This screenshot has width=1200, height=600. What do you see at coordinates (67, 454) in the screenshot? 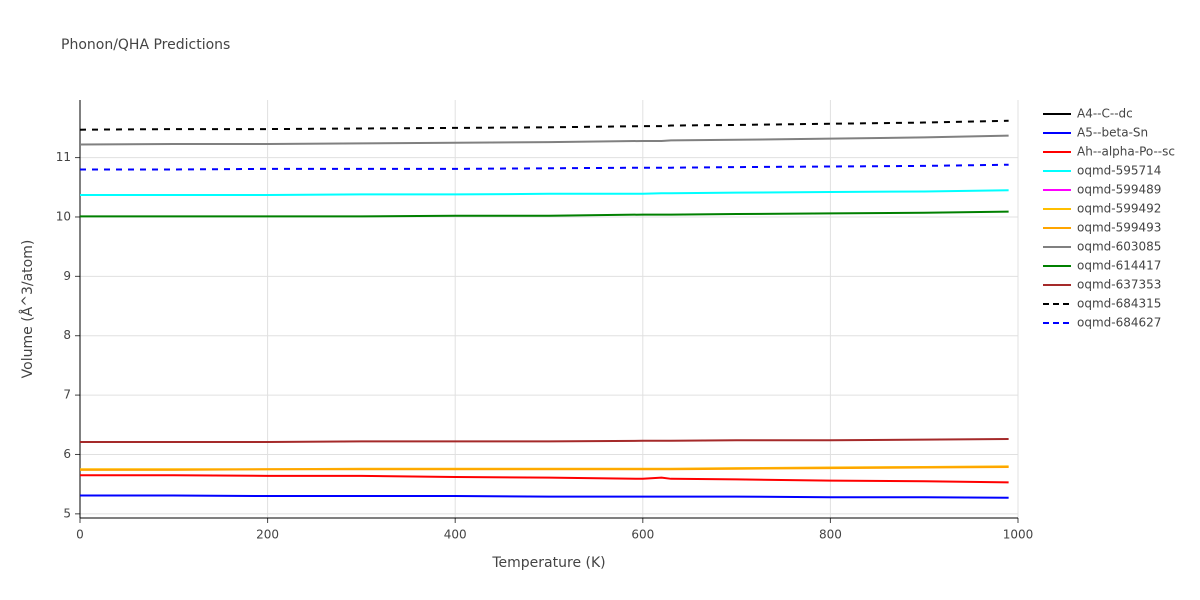
I see `y-tick-label: 6` at bounding box center [67, 454].